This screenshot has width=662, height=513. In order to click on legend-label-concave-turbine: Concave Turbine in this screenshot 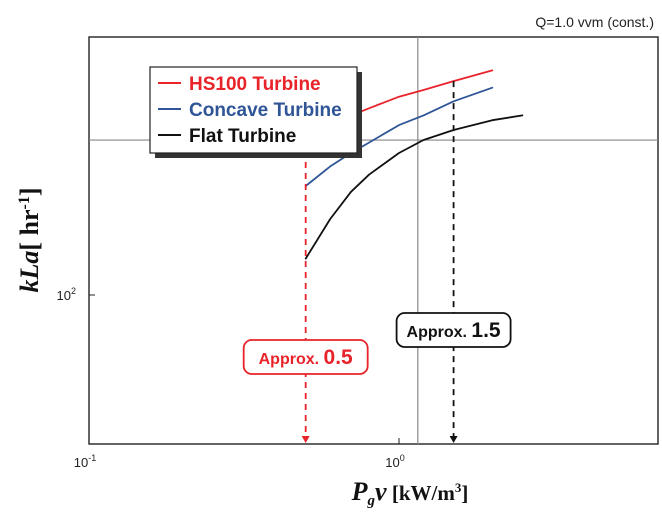, I will do `click(265, 110)`.